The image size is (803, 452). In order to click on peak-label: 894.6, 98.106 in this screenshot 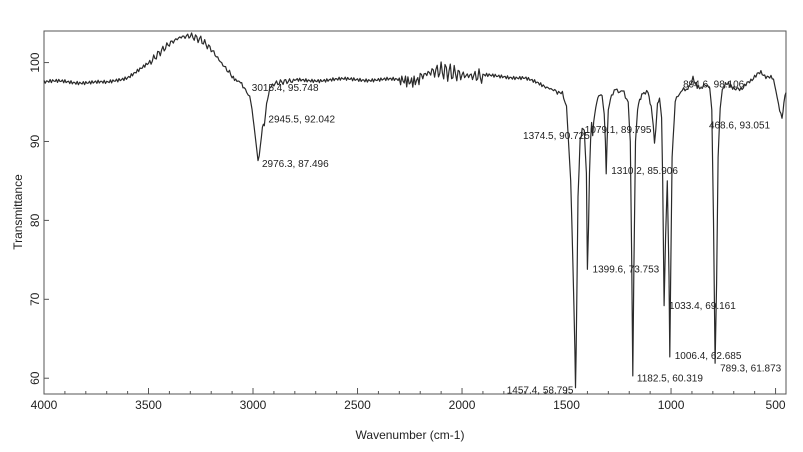, I will do `click(714, 85)`.